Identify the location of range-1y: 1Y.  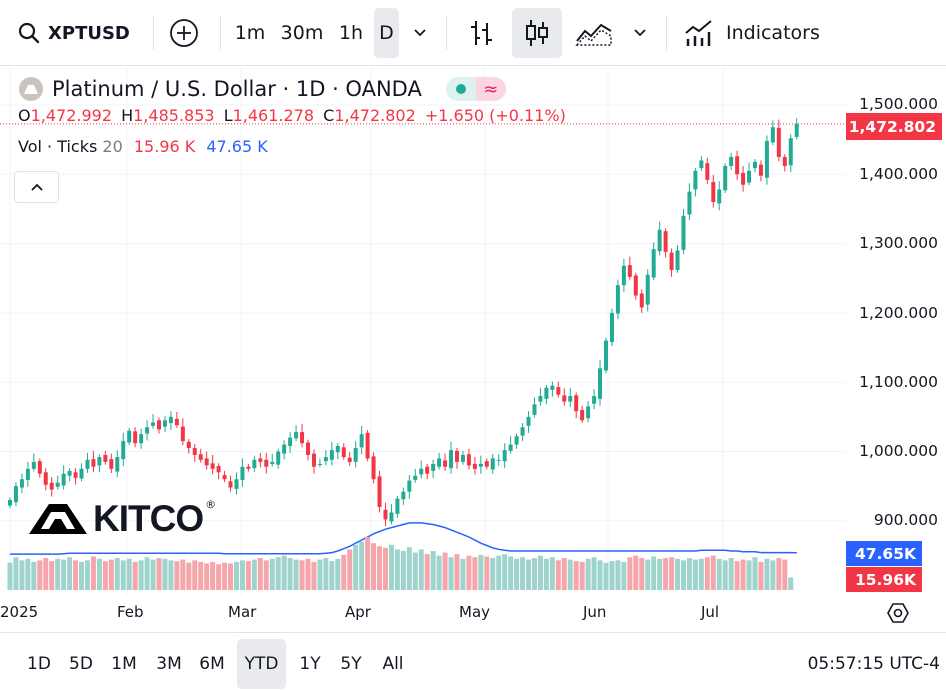
(310, 664).